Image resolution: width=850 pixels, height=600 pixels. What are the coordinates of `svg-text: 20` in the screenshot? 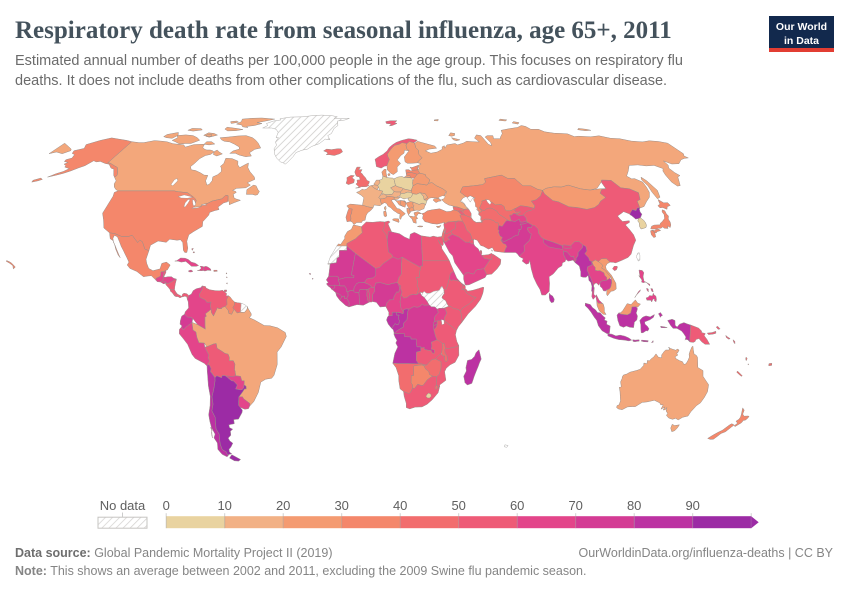 It's located at (283, 505).